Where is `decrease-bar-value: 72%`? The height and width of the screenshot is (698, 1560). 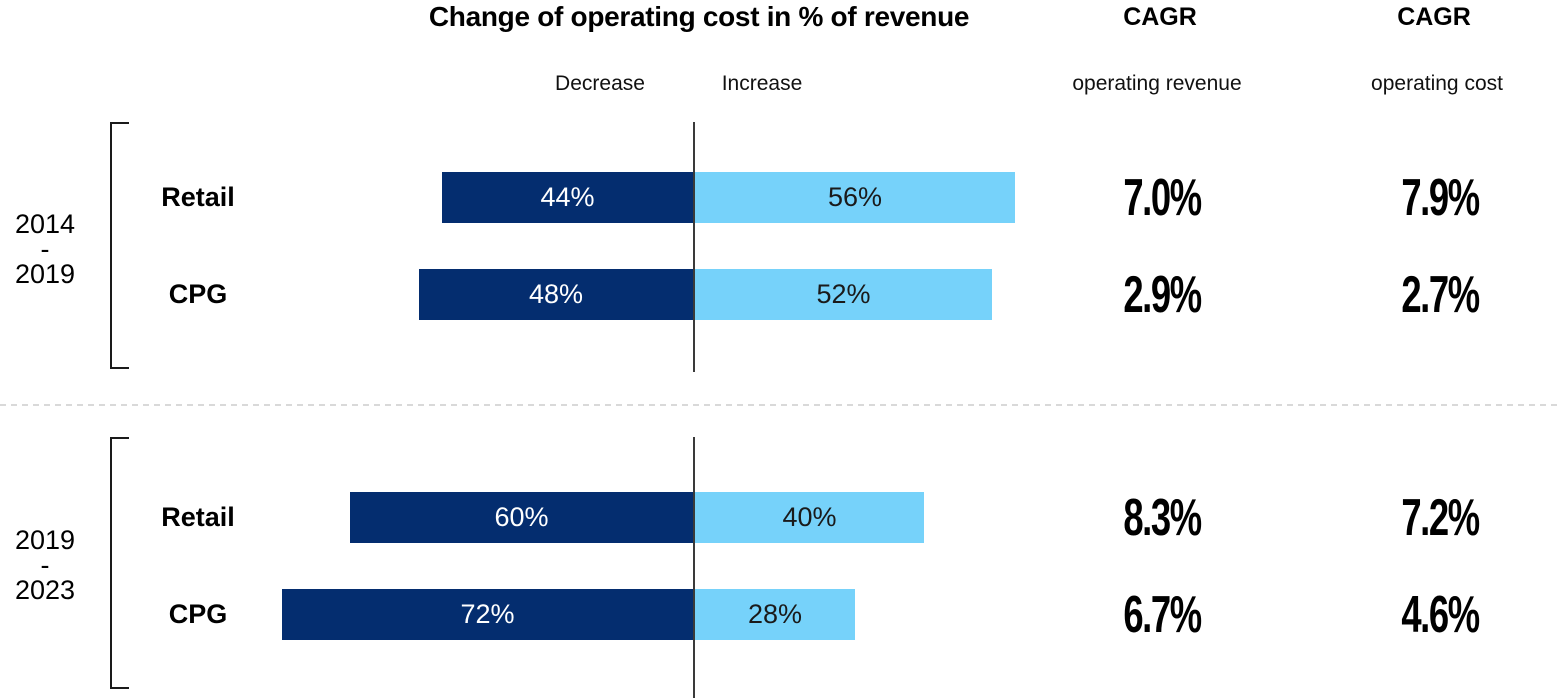
decrease-bar-value: 72% is located at coordinates (487, 614).